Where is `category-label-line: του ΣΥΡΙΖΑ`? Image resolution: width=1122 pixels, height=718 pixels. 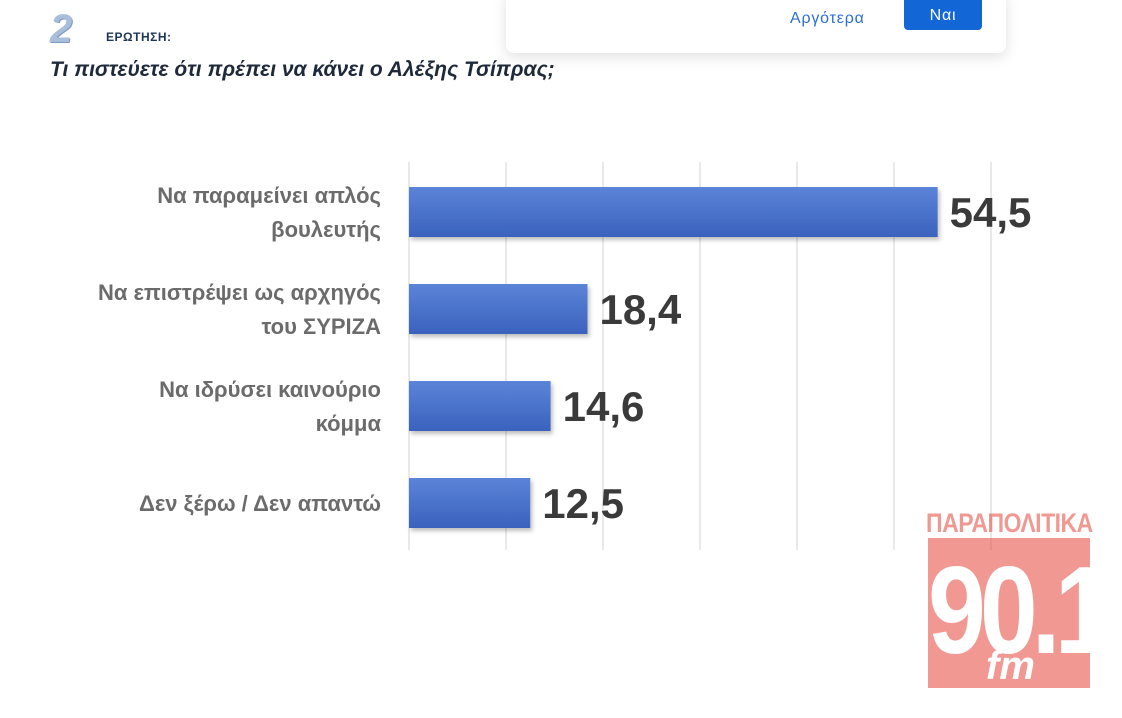 category-label-line: του ΣΥΡΙΖΑ is located at coordinates (321, 326).